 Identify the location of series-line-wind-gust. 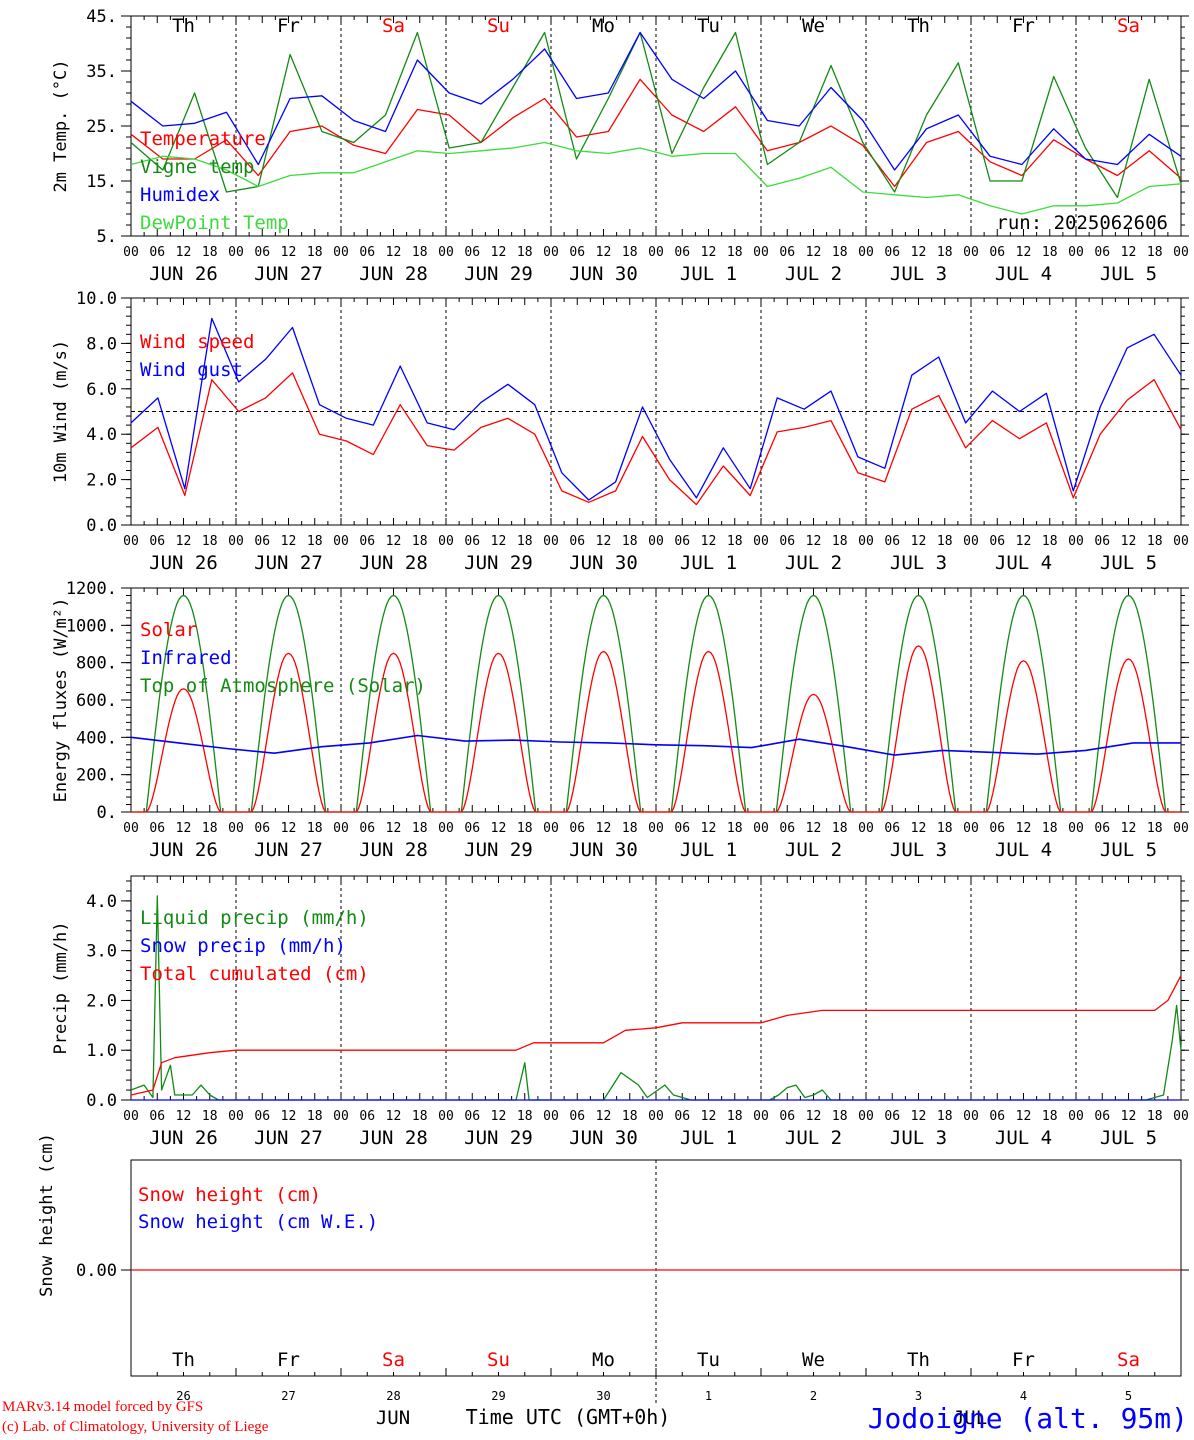
(656, 409).